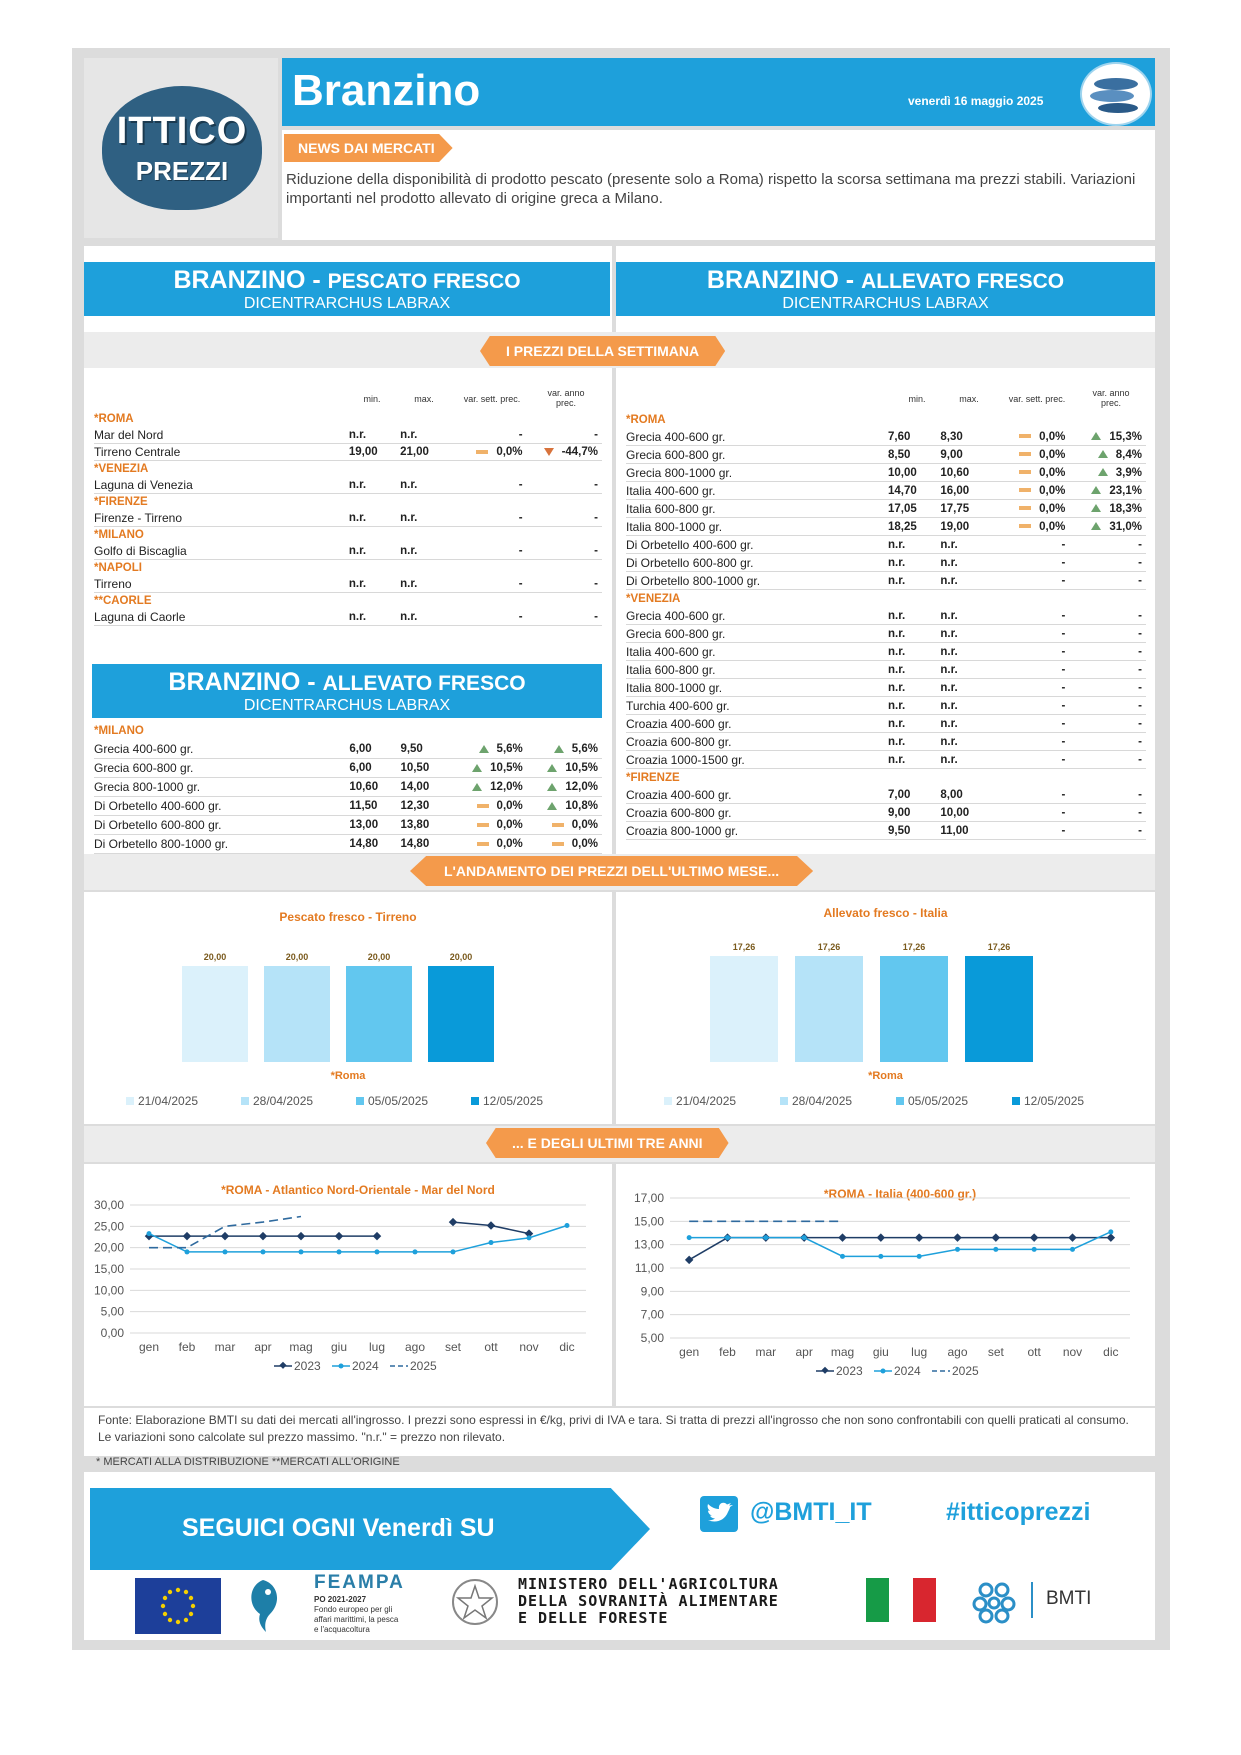  What do you see at coordinates (719, 1514) in the screenshot?
I see `twitter-icon` at bounding box center [719, 1514].